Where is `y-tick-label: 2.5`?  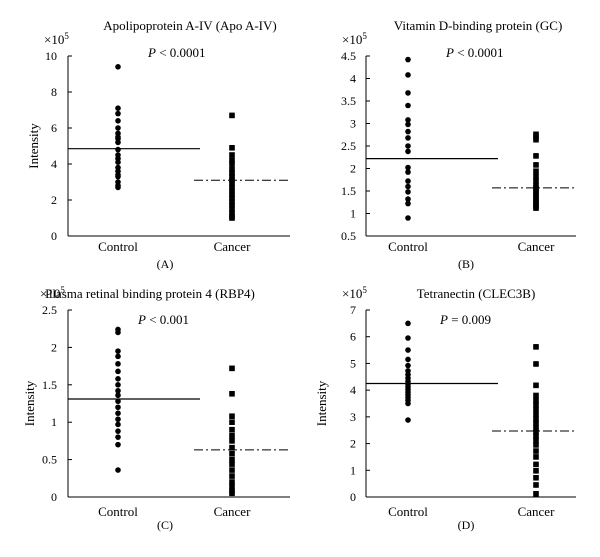
y-tick-label: 2.5 is located at coordinates (348, 146).